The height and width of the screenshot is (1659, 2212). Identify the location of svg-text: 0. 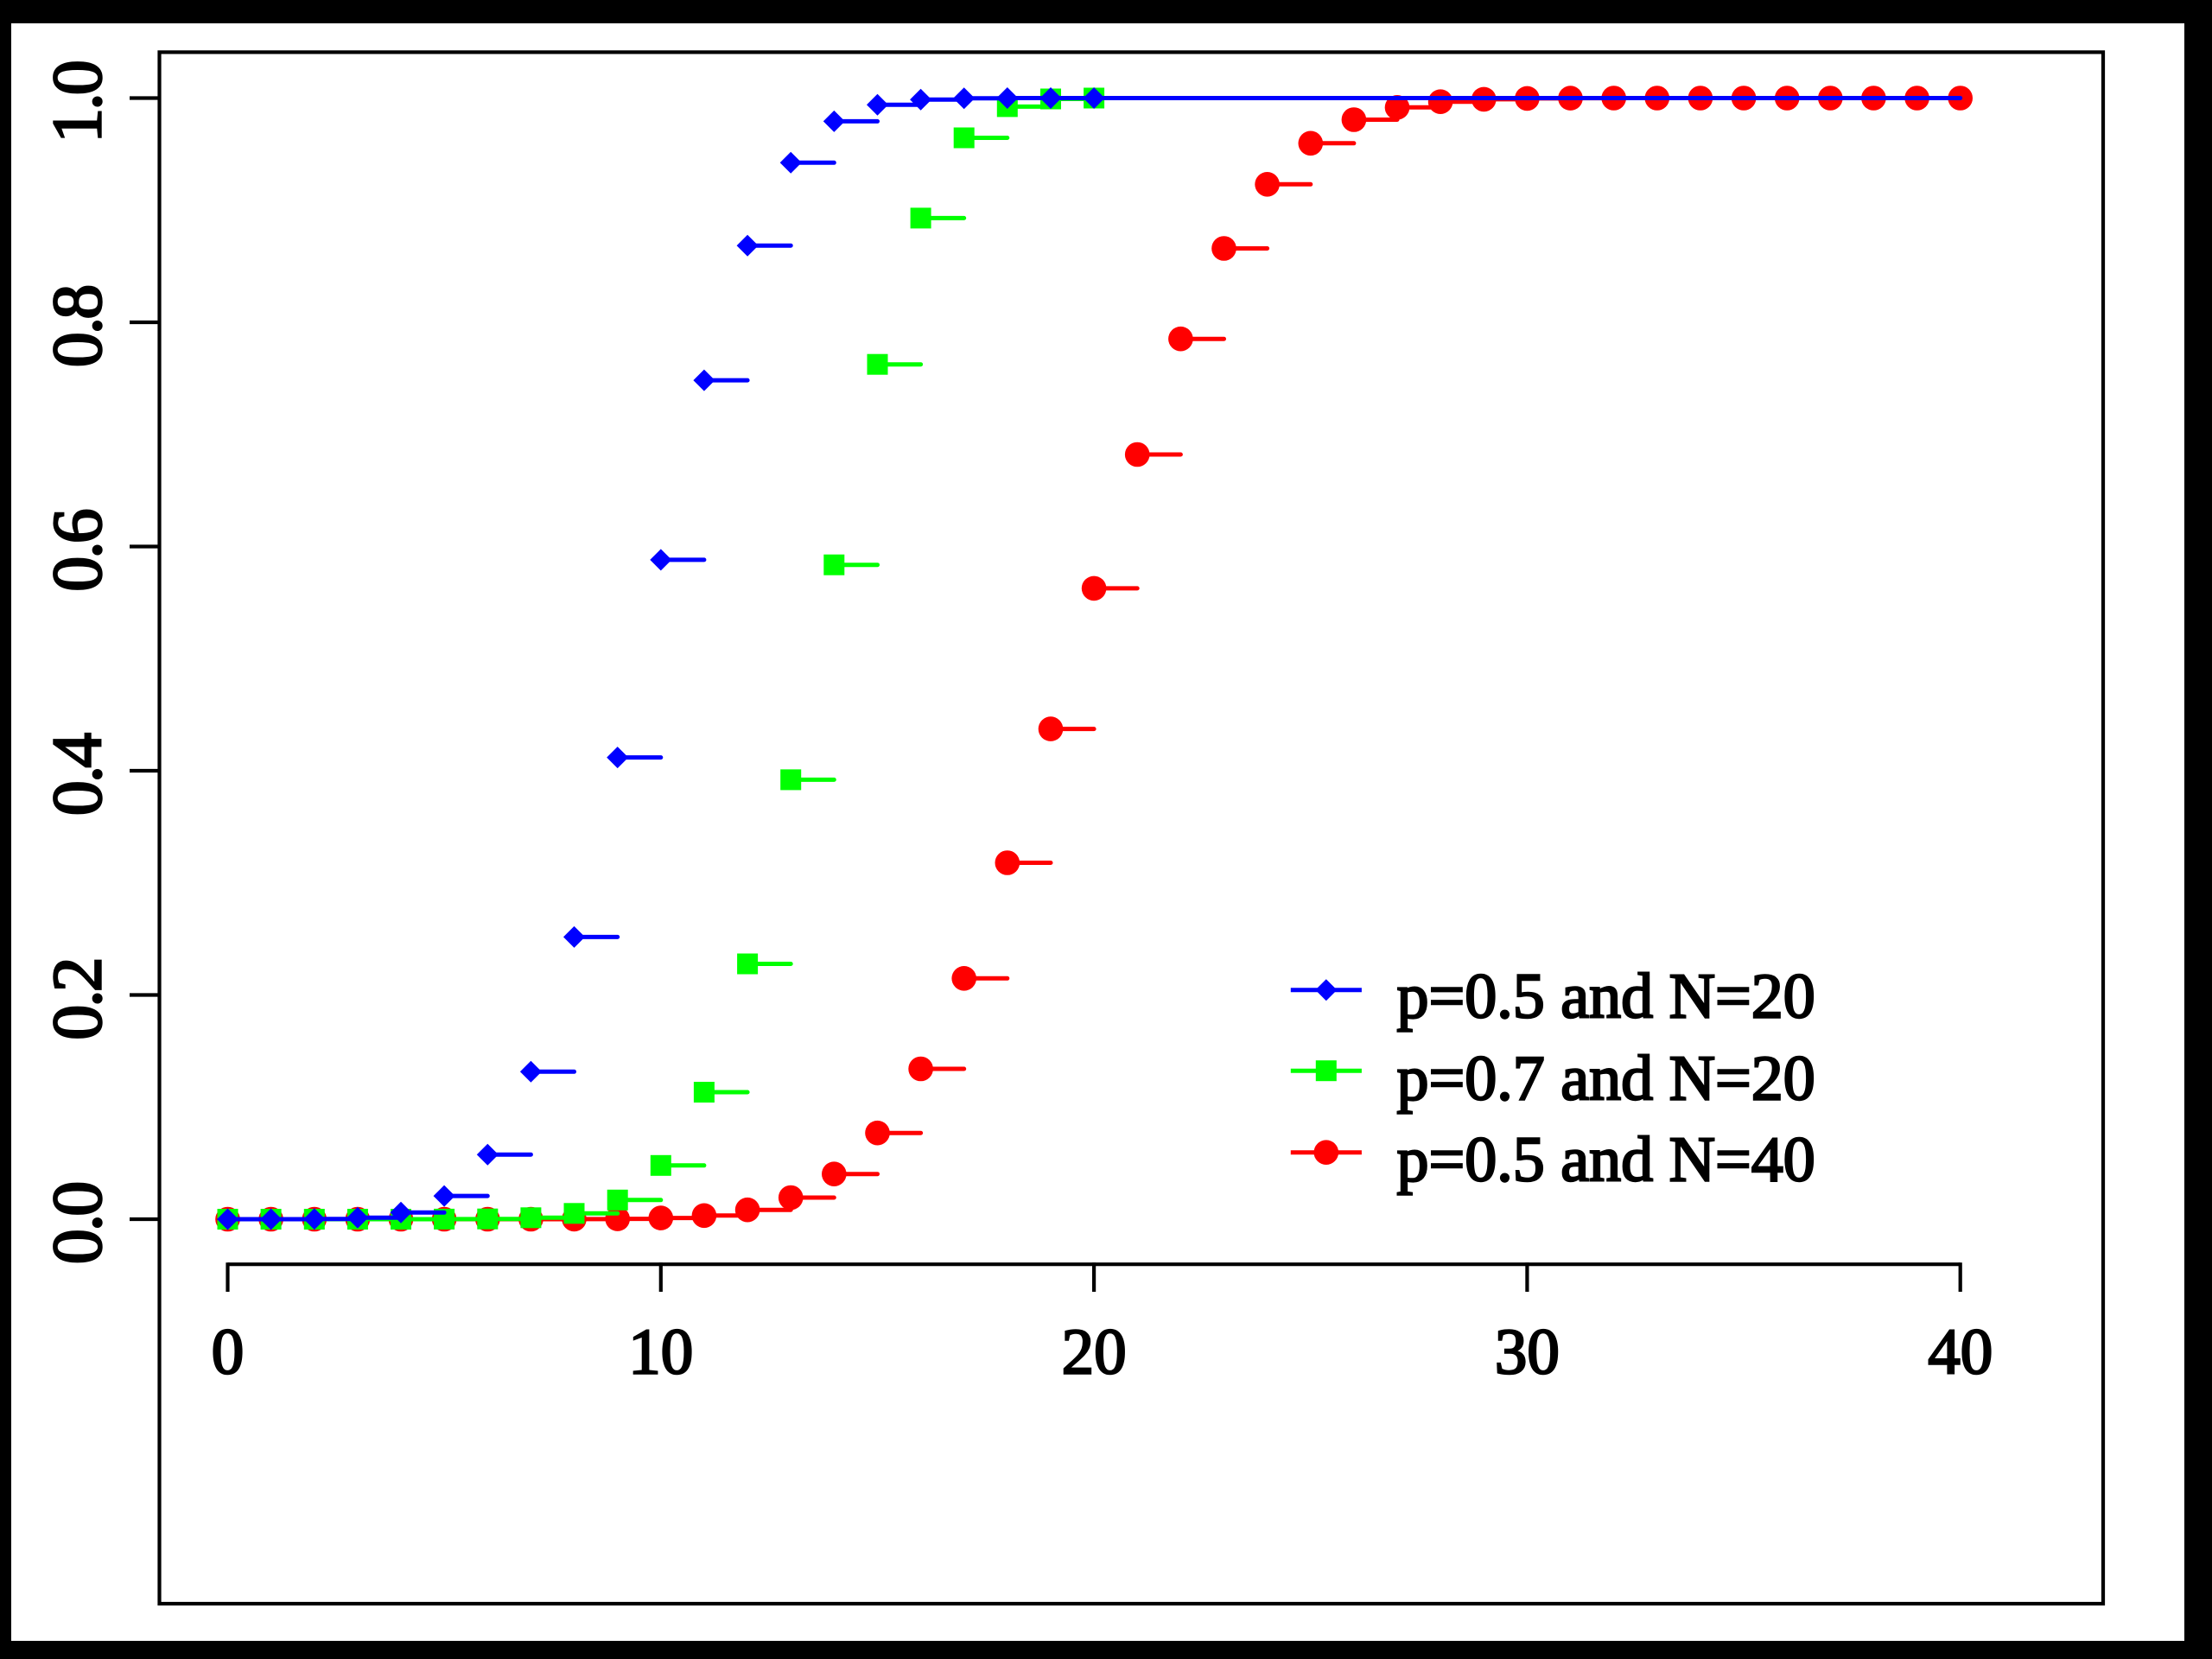
(229, 1353).